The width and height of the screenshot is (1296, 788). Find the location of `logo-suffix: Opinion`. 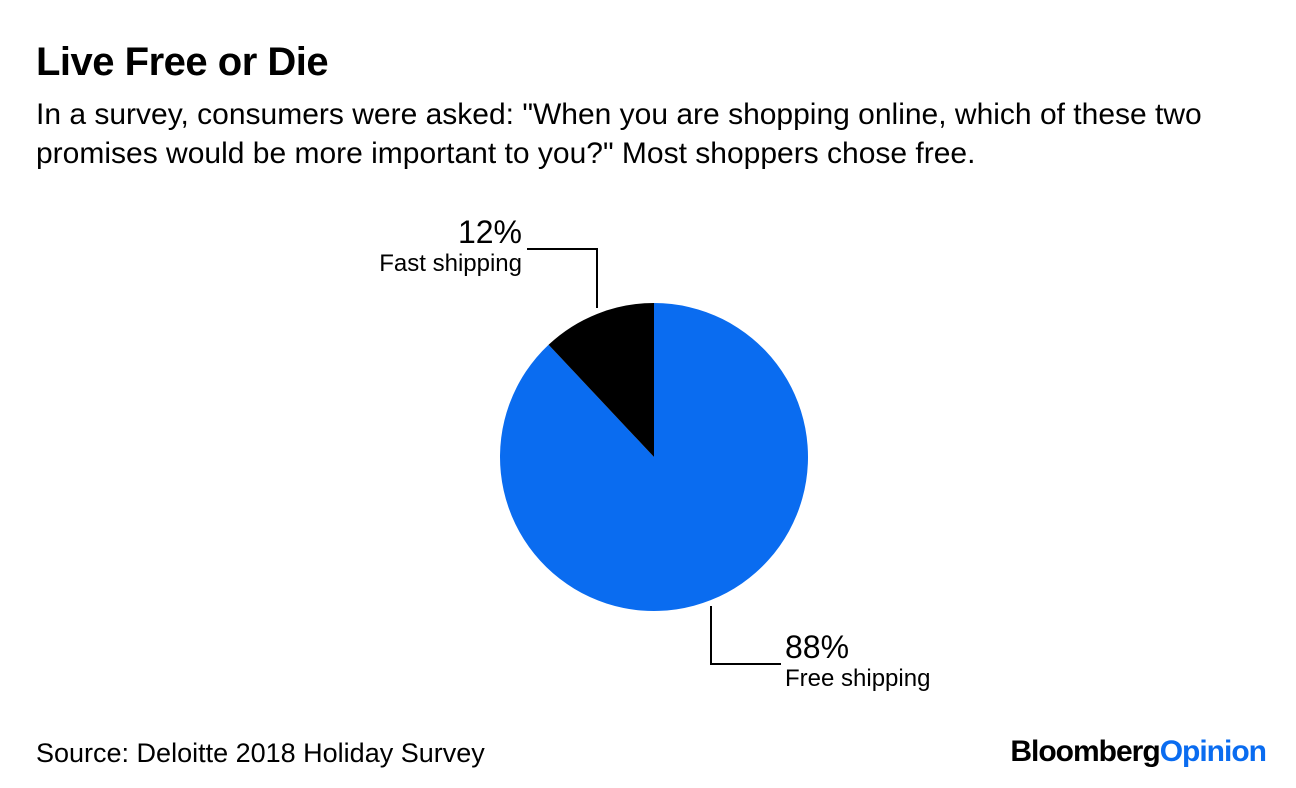

logo-suffix: Opinion is located at coordinates (1213, 751).